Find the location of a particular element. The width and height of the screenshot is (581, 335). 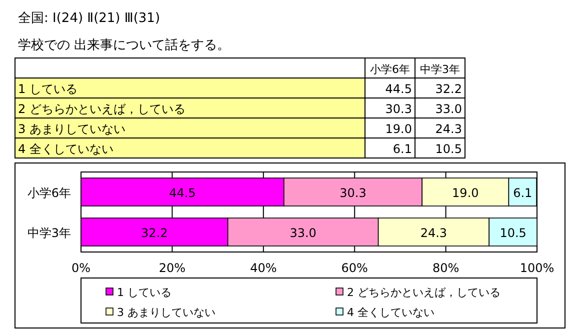

chart-subtitle: 学校での 出来事について話をする。 is located at coordinates (124, 45).